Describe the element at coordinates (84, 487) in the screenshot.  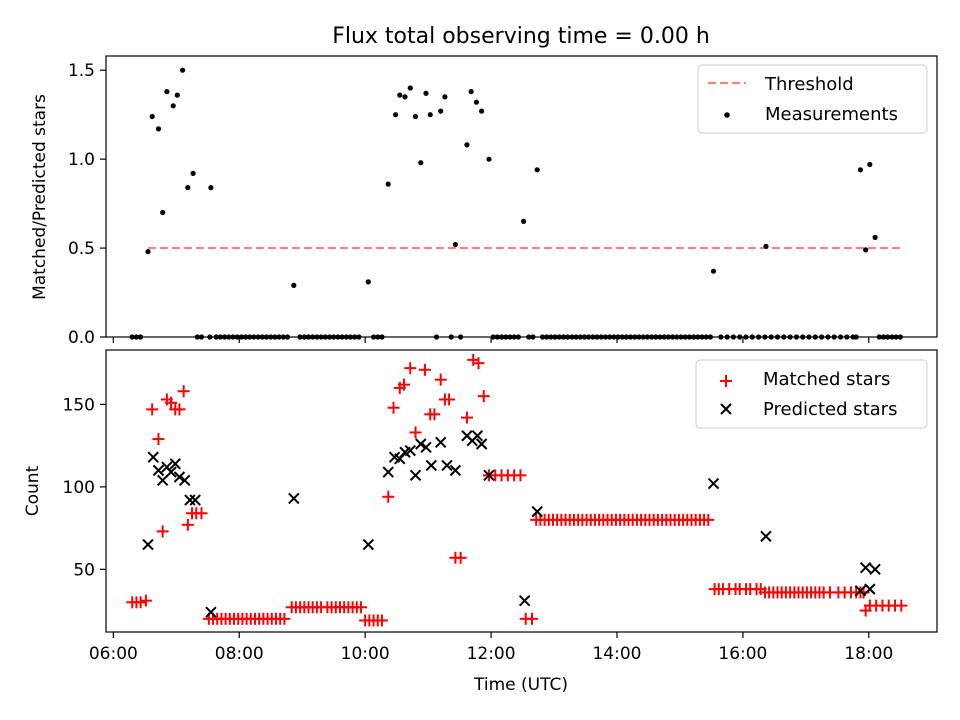
I see `bottom-y-ticks: 50 100 150` at that location.